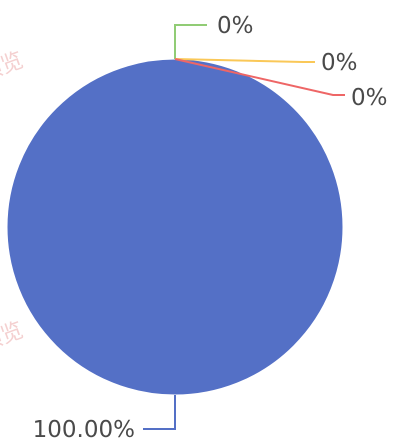 This screenshot has height=441, width=404. Describe the element at coordinates (235, 26) in the screenshot. I see `data-label-1: 0%` at that location.